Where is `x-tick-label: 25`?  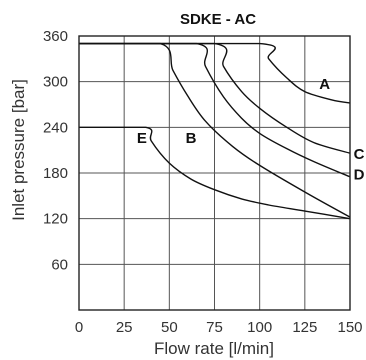 x-tick-label: 25 is located at coordinates (124, 327).